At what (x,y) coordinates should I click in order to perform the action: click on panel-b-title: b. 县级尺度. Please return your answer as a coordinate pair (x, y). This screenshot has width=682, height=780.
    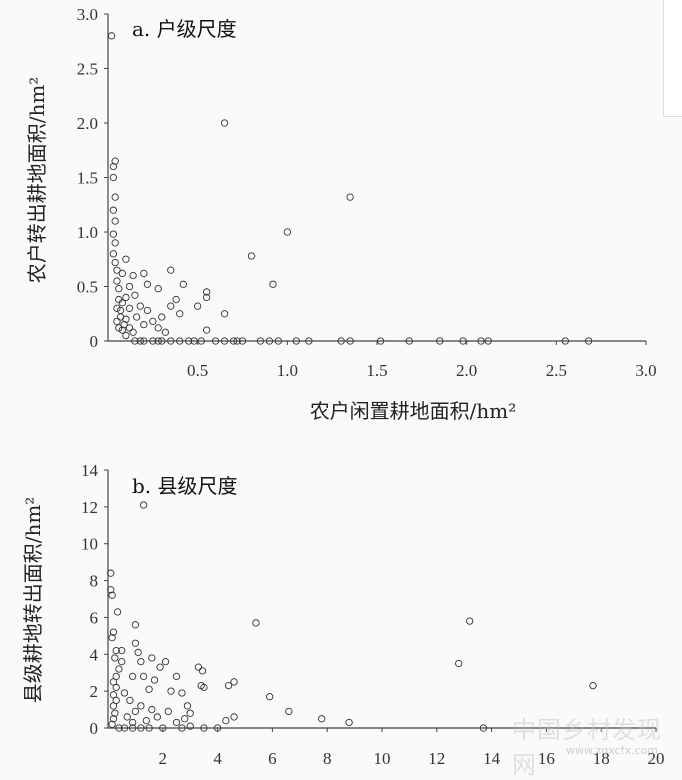
    Looking at the image, I should click on (185, 486).